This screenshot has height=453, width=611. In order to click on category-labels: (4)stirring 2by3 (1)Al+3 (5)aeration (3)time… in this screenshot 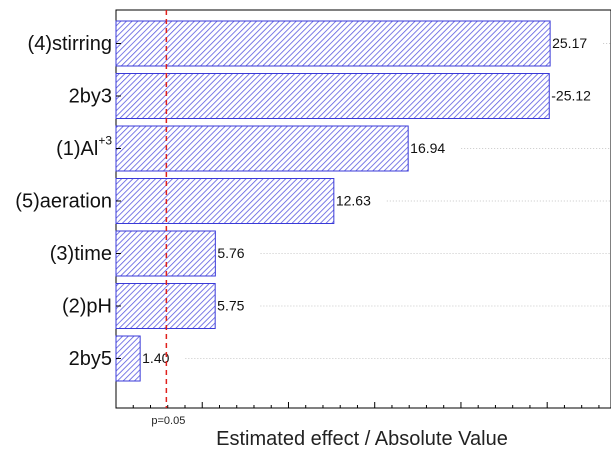, I will do `click(63, 201)`.